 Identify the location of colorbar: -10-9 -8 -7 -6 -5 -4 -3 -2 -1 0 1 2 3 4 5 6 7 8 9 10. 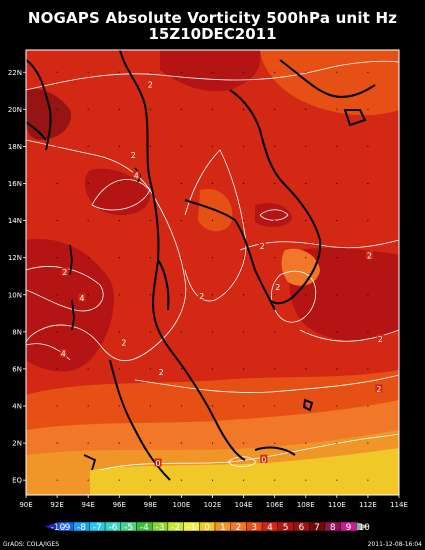
(207, 527).